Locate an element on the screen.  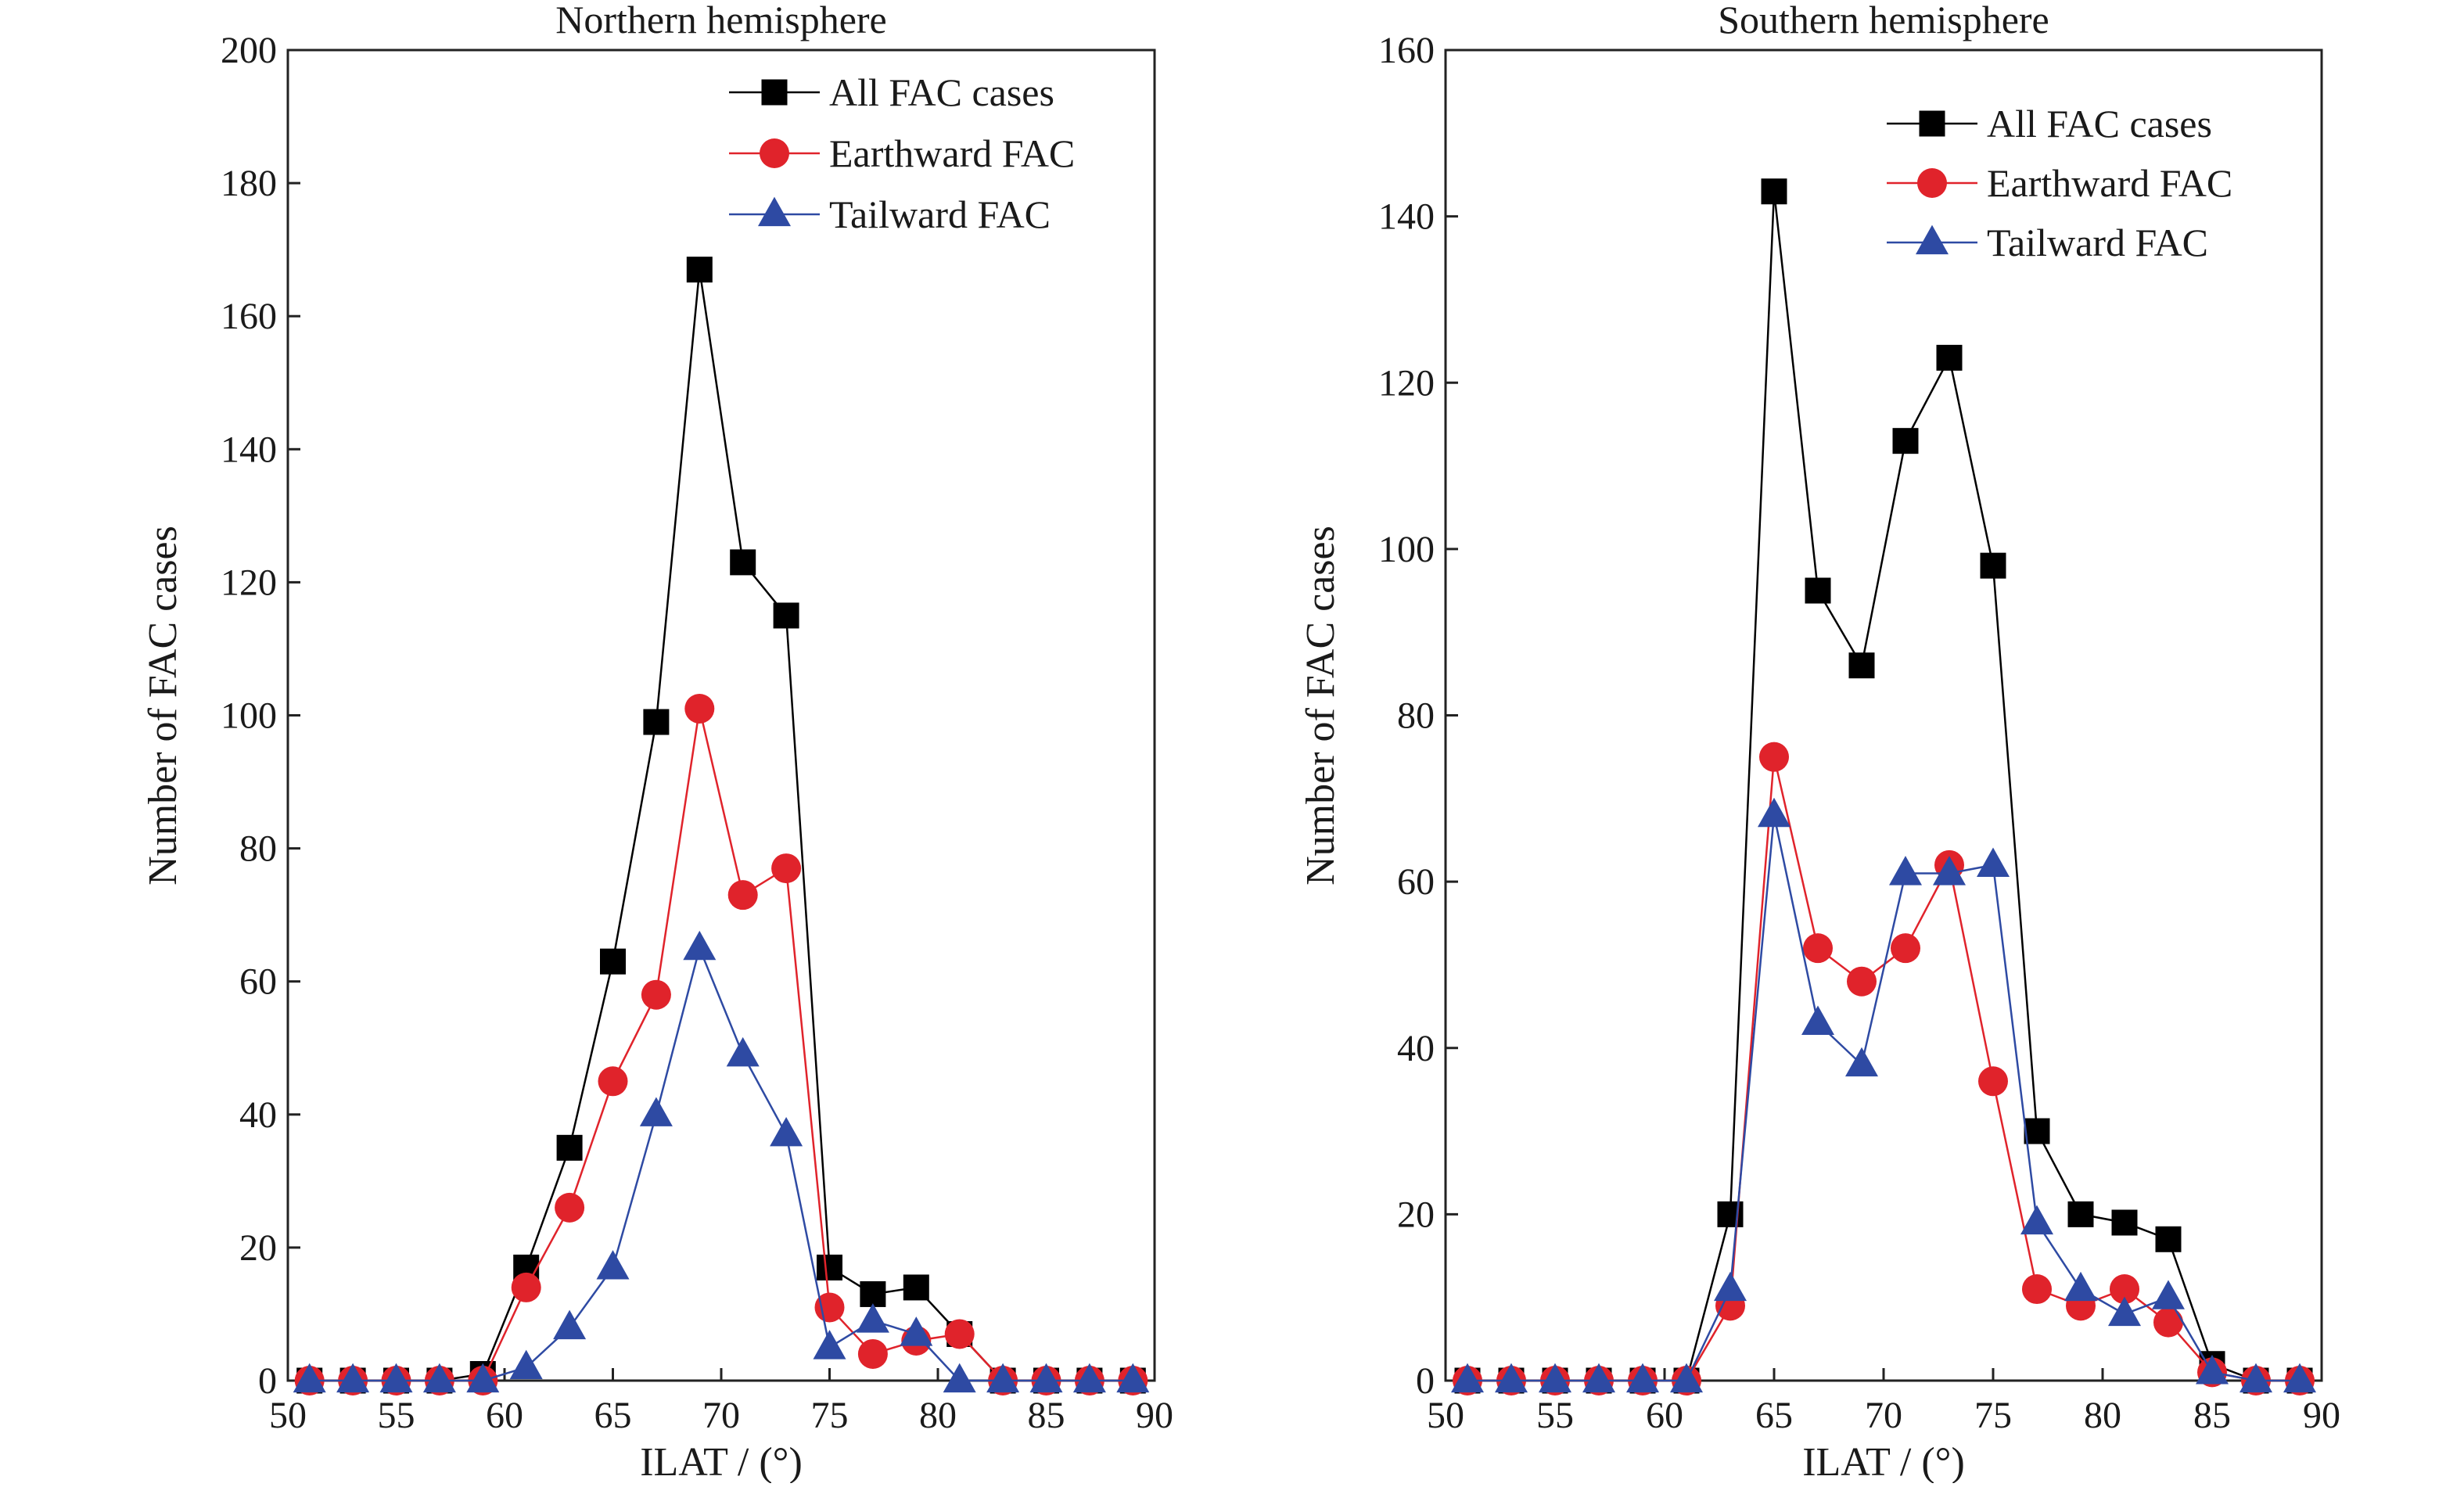
legend-label: Tailward FAC is located at coordinates (2097, 242).